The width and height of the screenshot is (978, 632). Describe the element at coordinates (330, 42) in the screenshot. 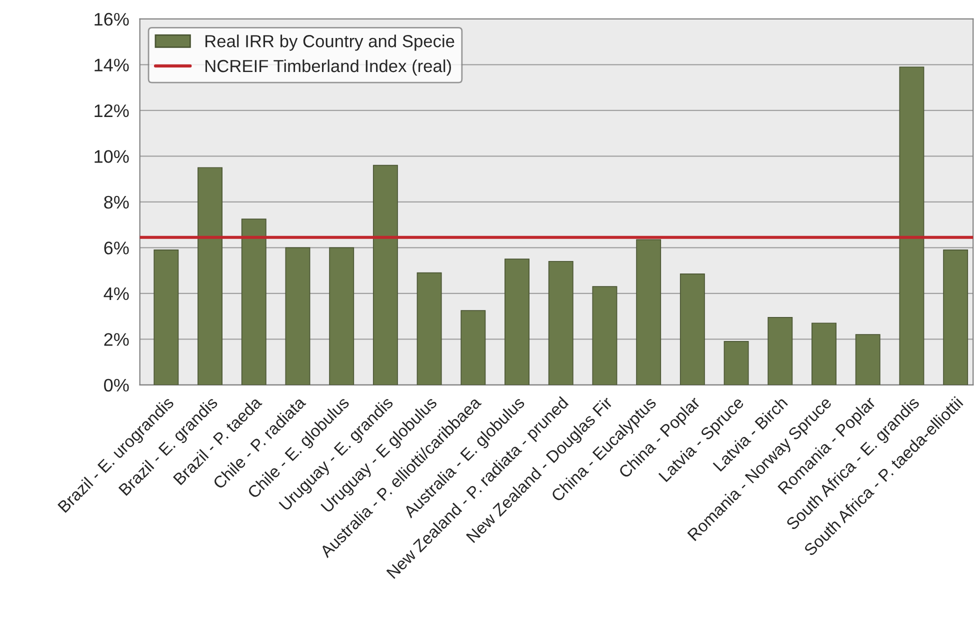

I see `legend-label: Real IRR by Country and Specie` at that location.